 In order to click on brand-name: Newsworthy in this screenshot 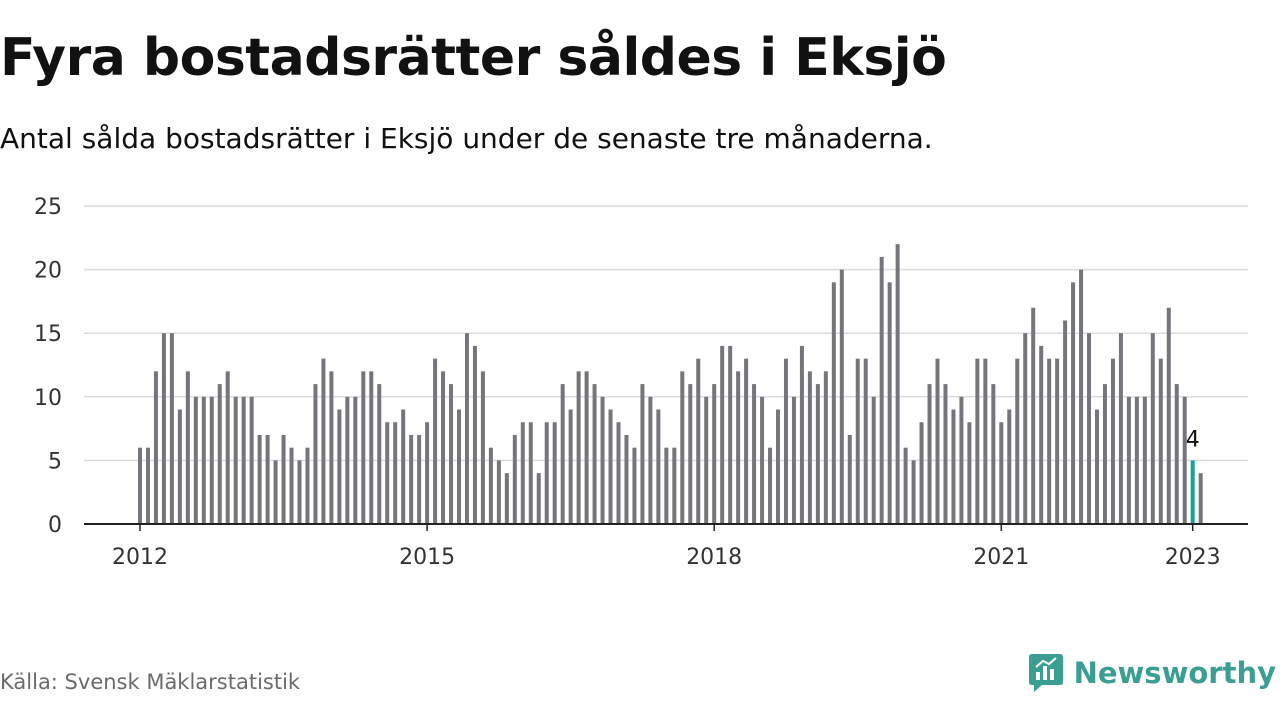, I will do `click(1174, 673)`.